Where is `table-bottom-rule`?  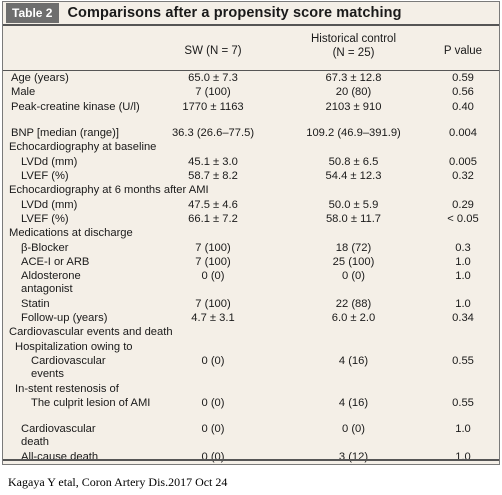 table-bottom-rule is located at coordinates (251, 460).